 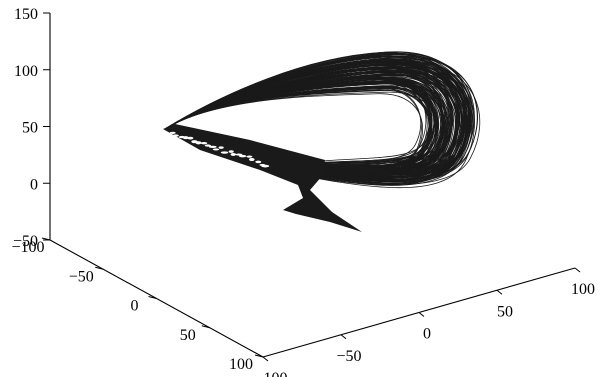 I want to click on x-tick-label: 50, so click(x=505, y=311).